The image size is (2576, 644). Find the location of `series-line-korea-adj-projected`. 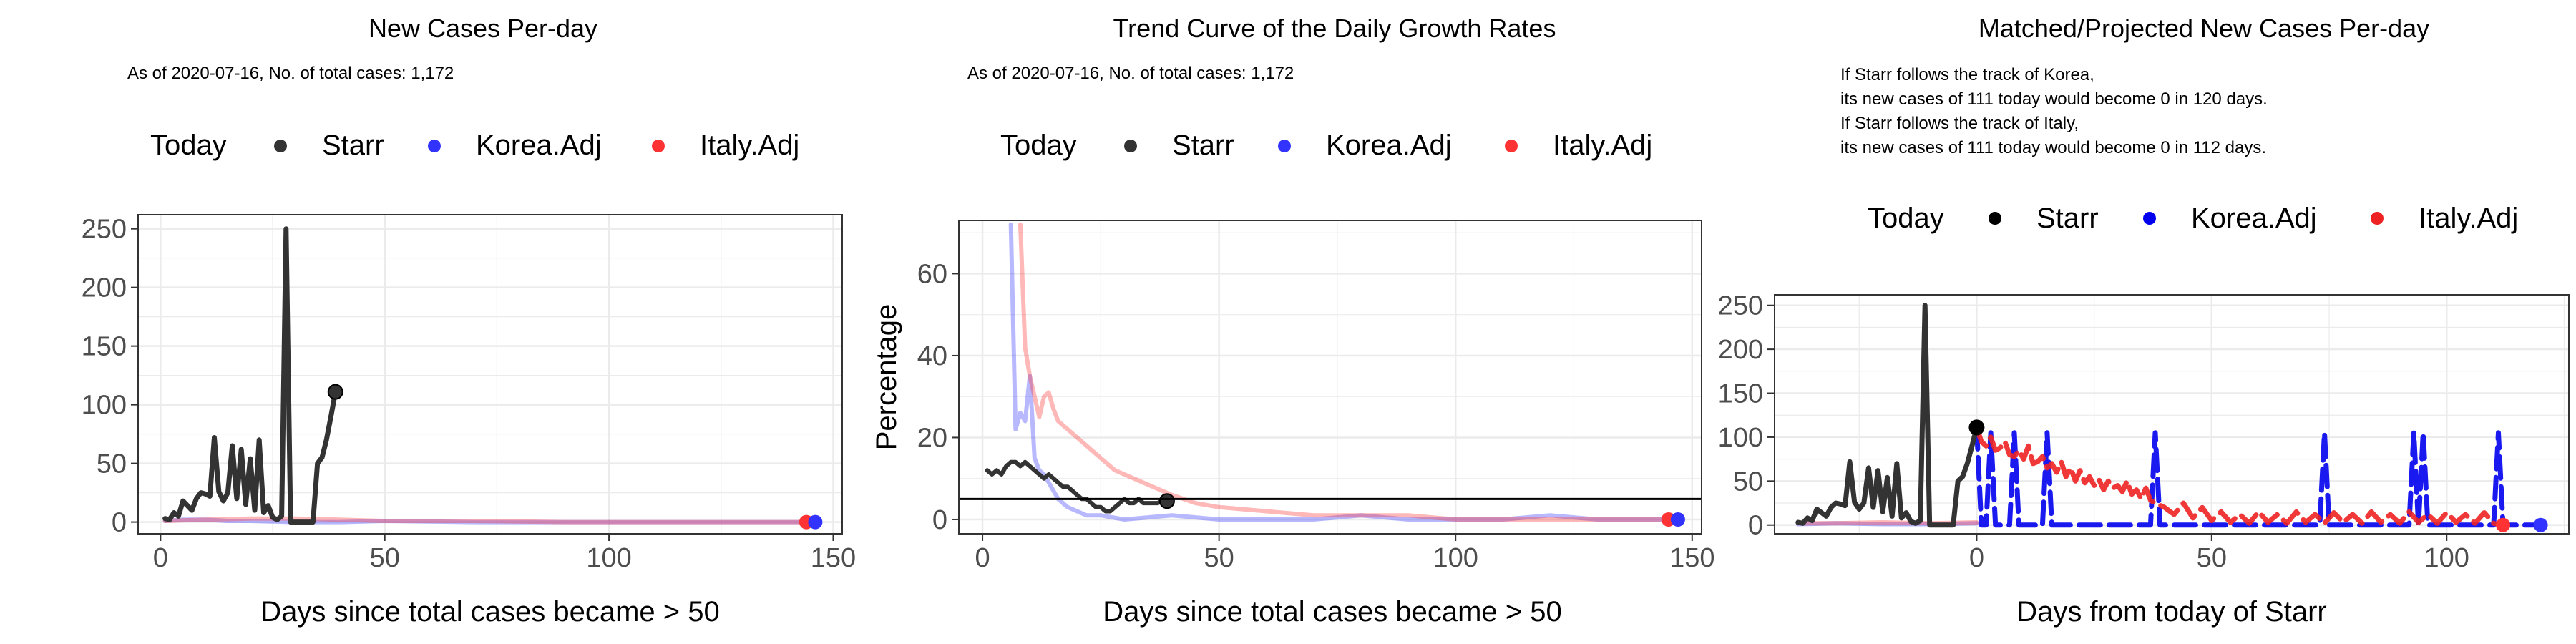

series-line-korea-adj-projected is located at coordinates (2259, 476).